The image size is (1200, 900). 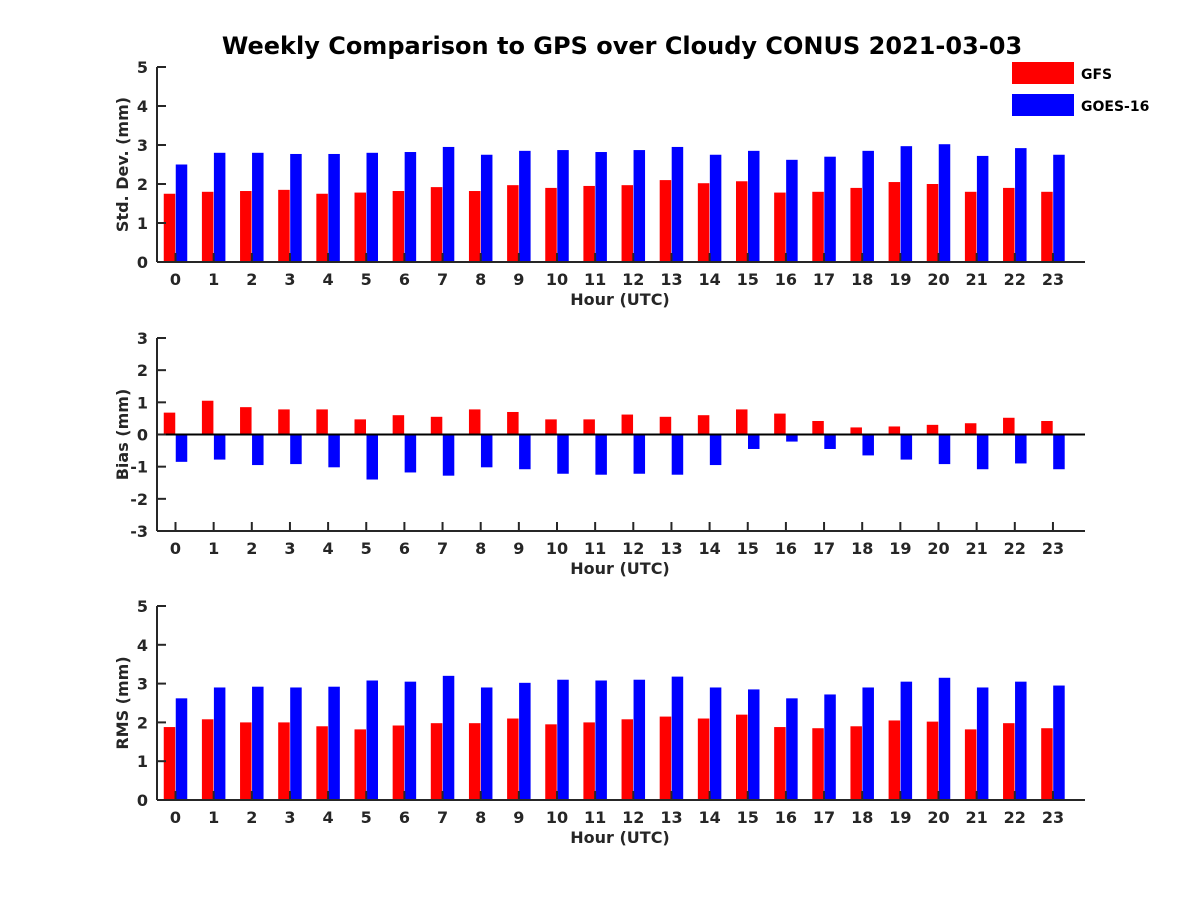 I want to click on x-tick-label: 20, so click(x=938, y=817).